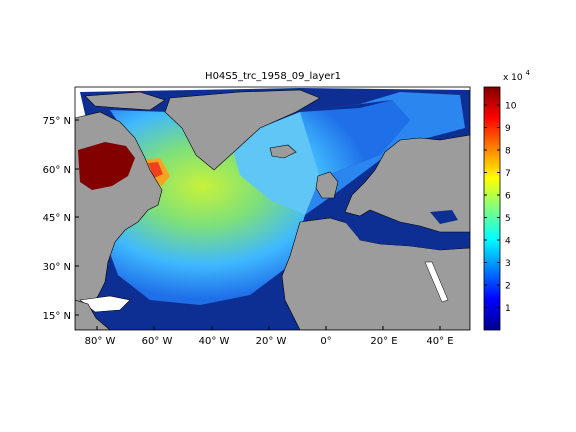 This screenshot has width=576, height=432. Describe the element at coordinates (57, 170) in the screenshot. I see `lat-tick-label: 60° N` at that location.